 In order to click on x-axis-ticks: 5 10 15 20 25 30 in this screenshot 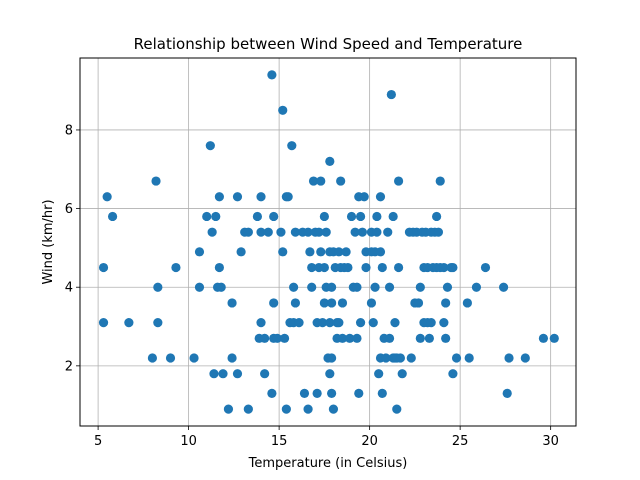, I will do `click(326, 437)`.